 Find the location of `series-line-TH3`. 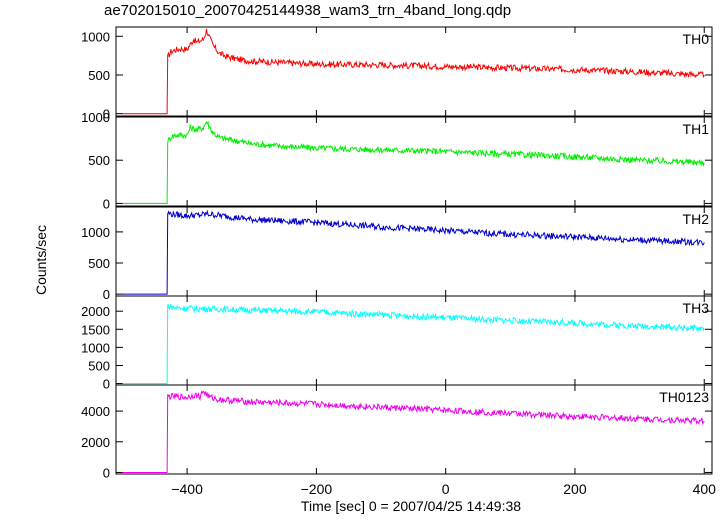

series-line-TH3 is located at coordinates (413, 344).